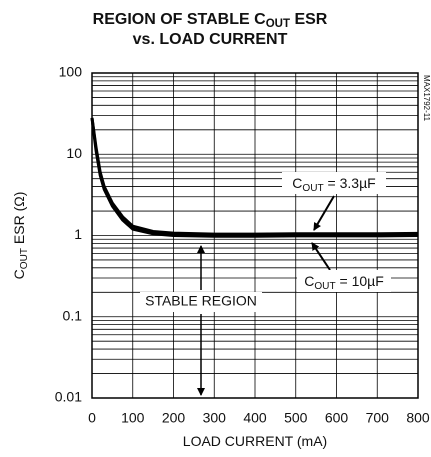  Describe the element at coordinates (71, 72) in the screenshot. I see `y-tick-label: 100` at that location.